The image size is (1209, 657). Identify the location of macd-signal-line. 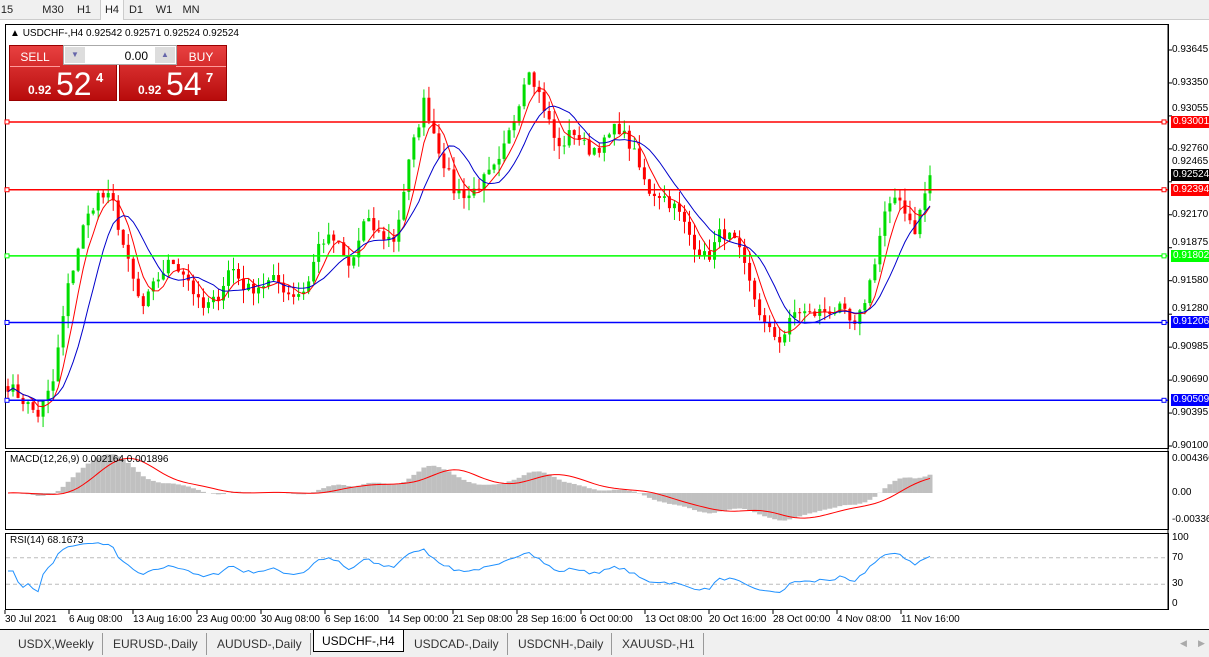
(469, 488).